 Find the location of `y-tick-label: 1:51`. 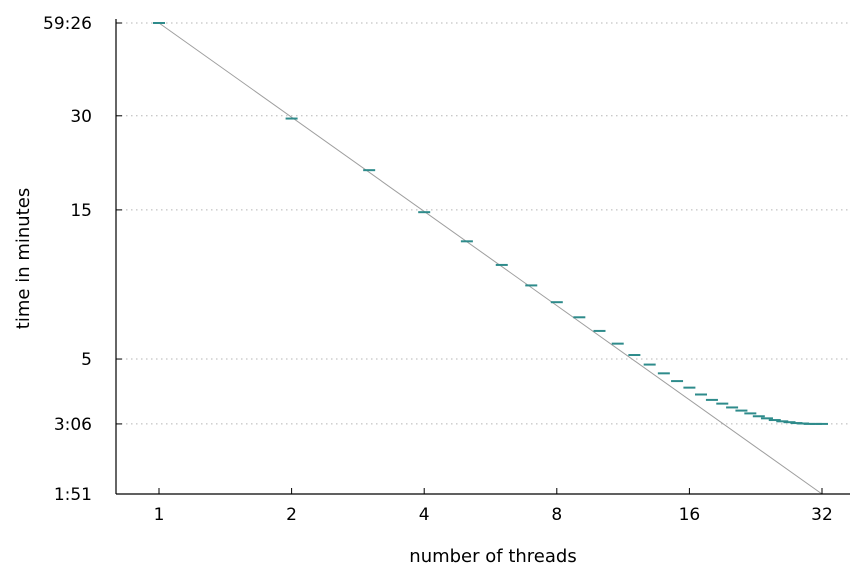

y-tick-label: 1:51 is located at coordinates (73, 495).